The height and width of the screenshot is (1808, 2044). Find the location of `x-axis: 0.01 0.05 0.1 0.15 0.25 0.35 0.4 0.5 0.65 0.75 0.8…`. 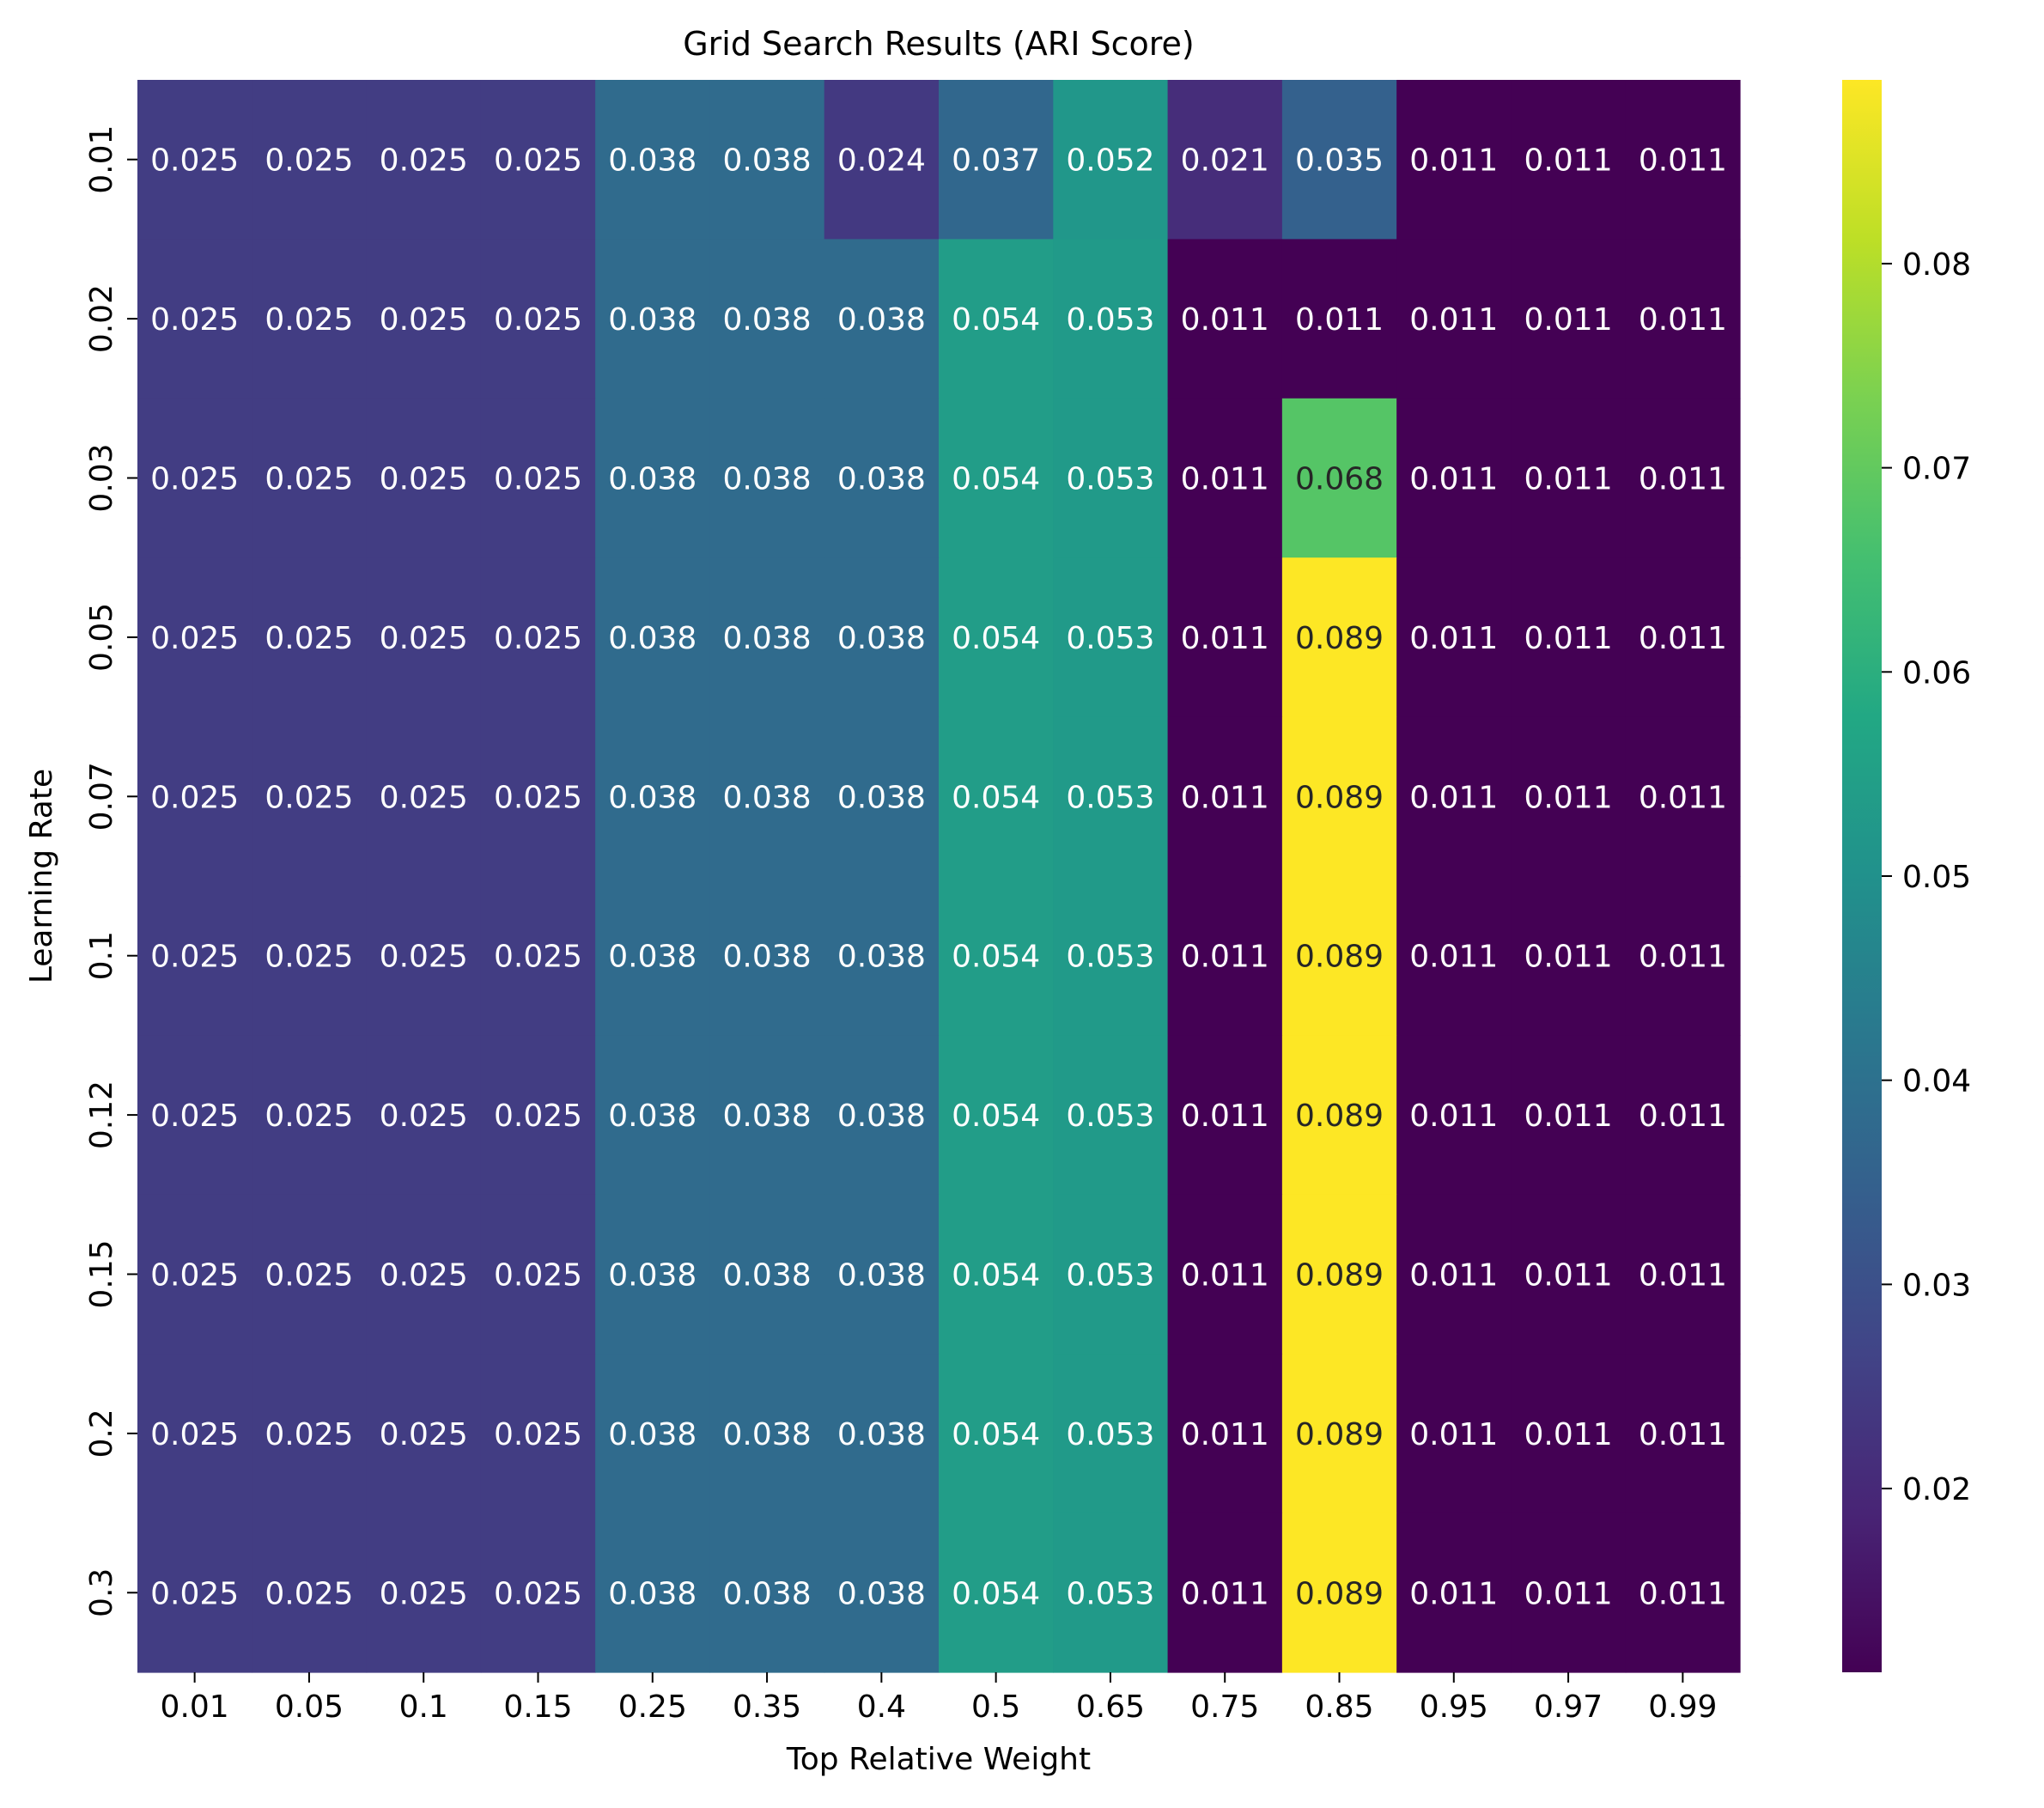

x-axis: 0.01 0.05 0.1 0.15 0.25 0.35 0.4 0.5 0.65 0.75 0.8… is located at coordinates (939, 1698).